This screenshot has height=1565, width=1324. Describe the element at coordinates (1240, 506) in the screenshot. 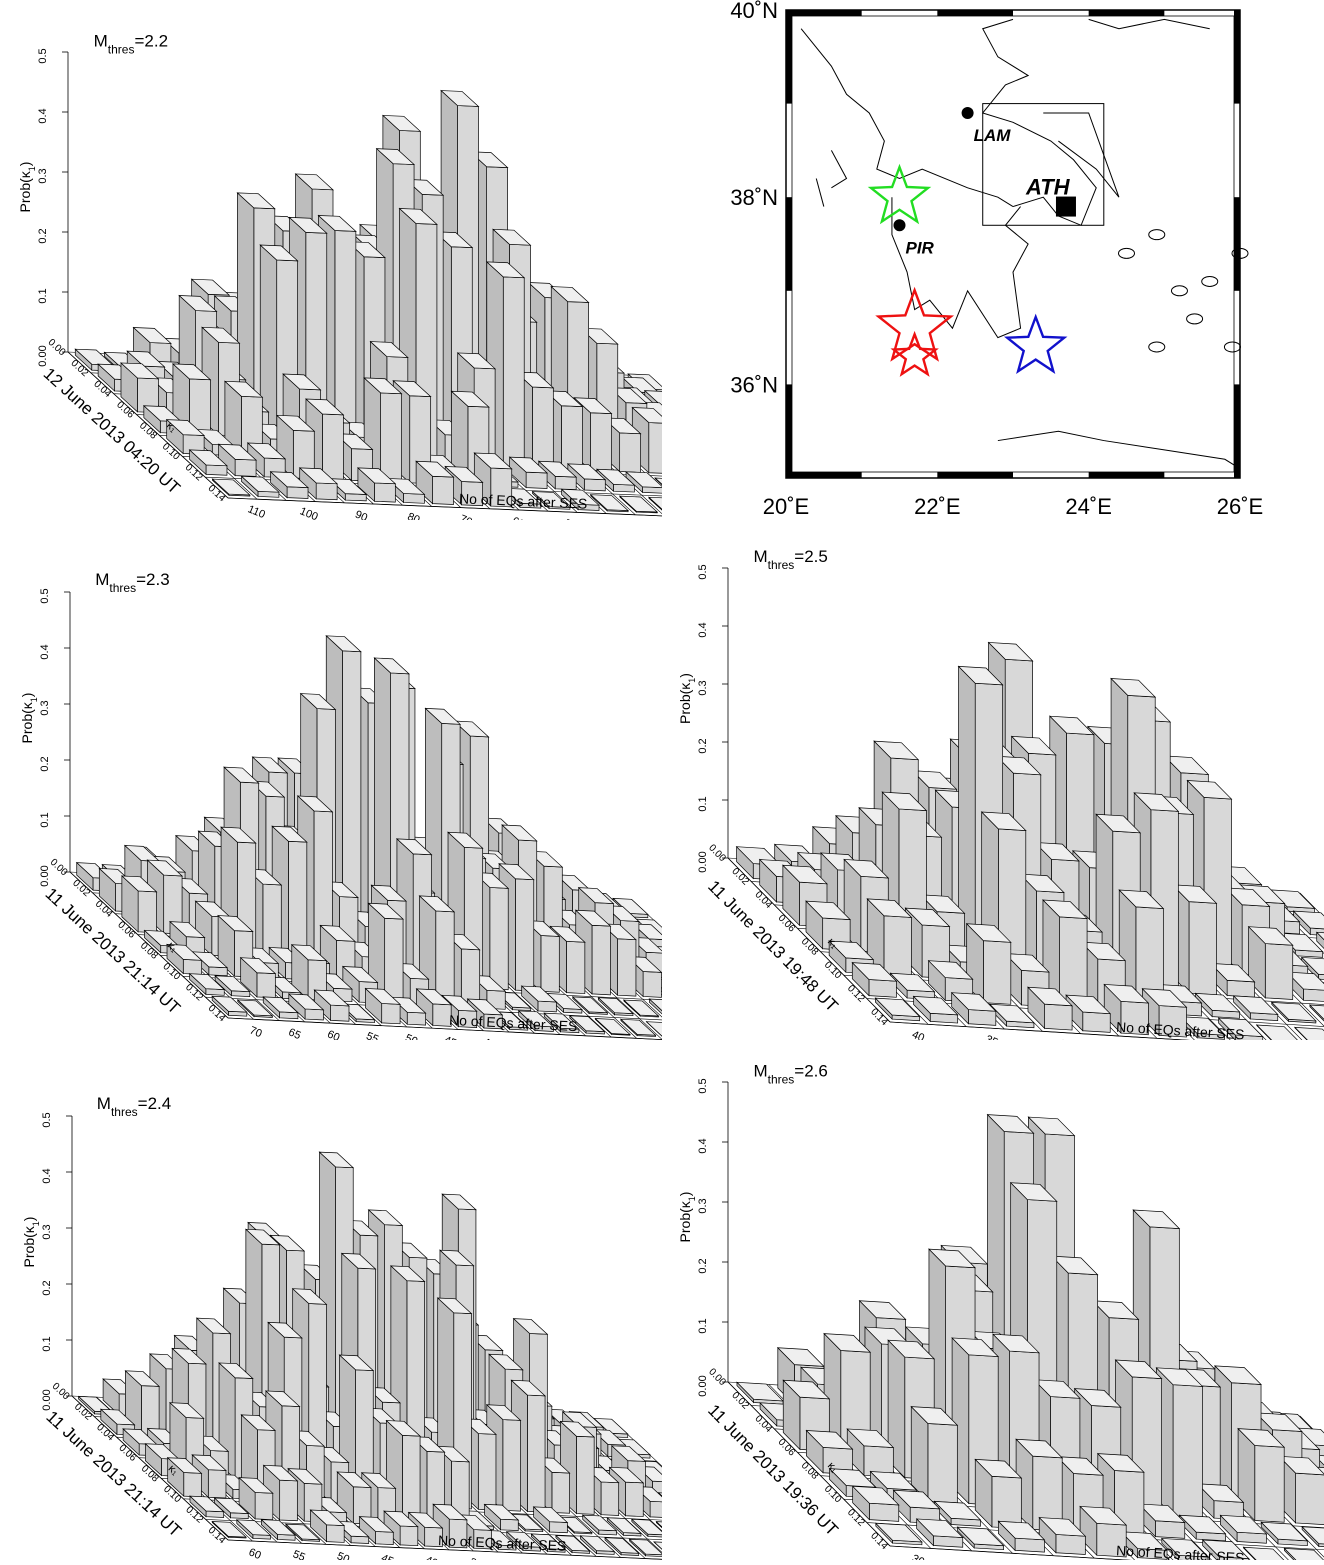

I see `lon-label: 26˚E` at that location.